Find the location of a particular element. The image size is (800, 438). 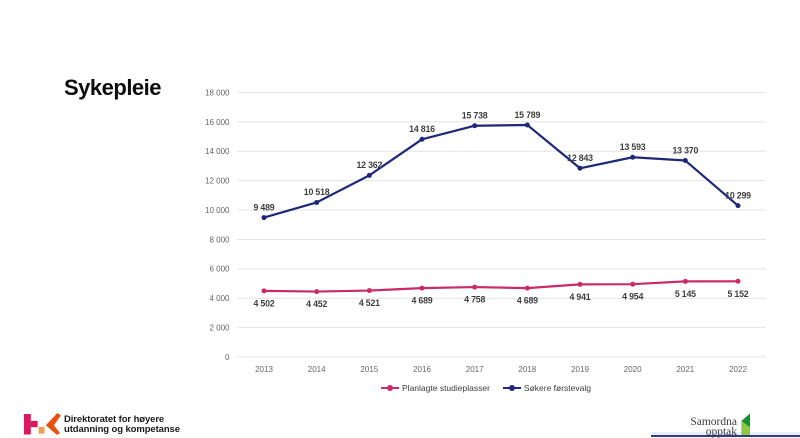

svg-text: 4 000 is located at coordinates (219, 298).